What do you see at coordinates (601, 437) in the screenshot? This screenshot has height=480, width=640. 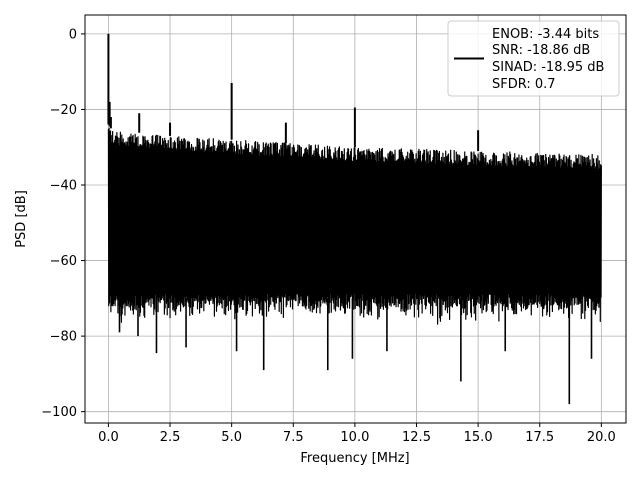 I see `x-tick-label: 20.0` at bounding box center [601, 437].